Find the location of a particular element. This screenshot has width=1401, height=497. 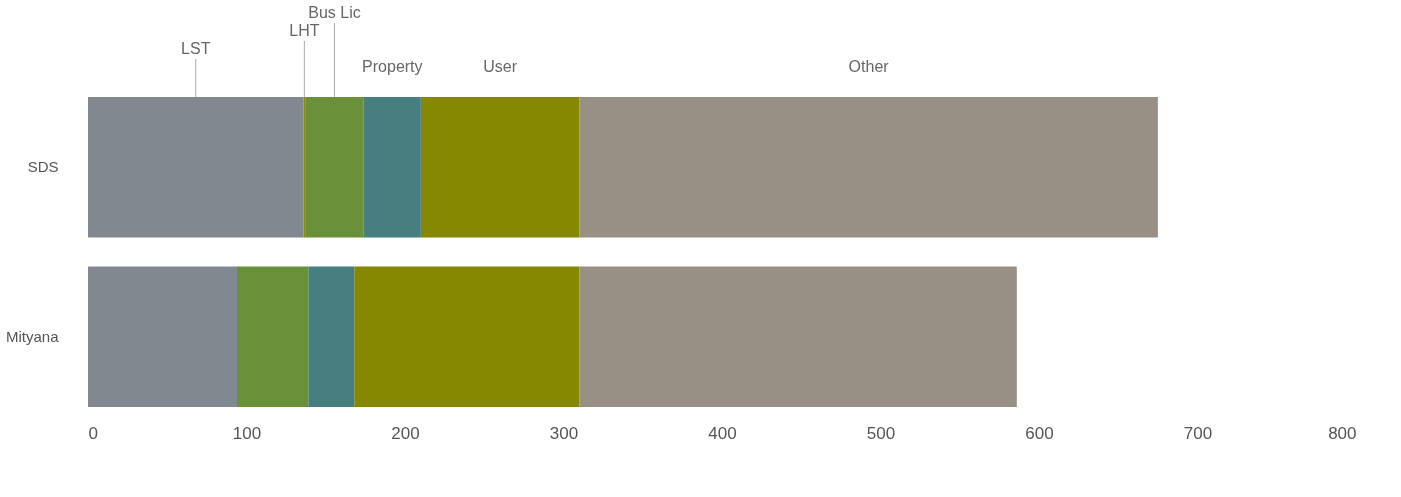

series-label: Property is located at coordinates (392, 66).